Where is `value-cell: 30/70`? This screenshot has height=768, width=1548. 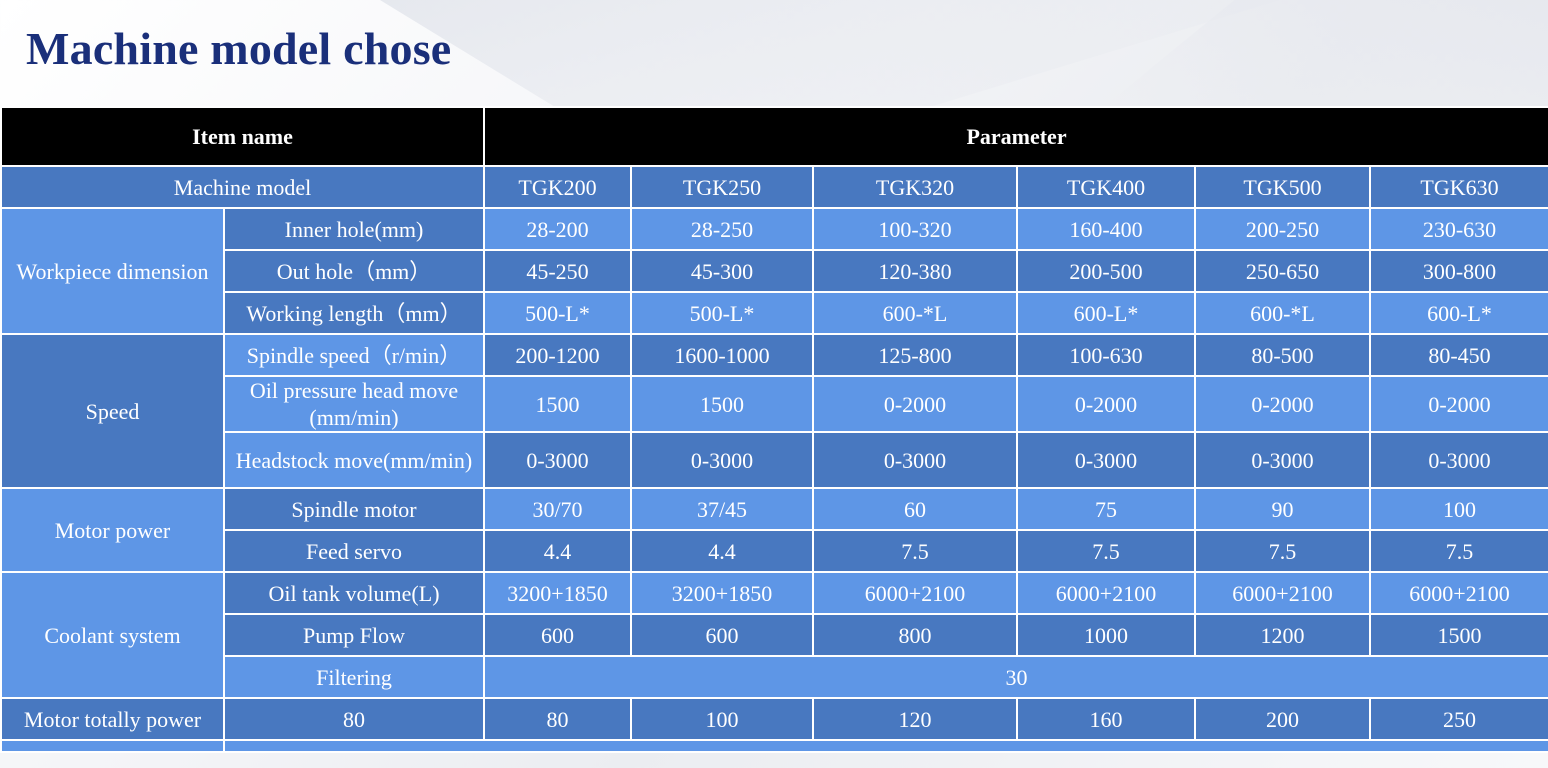 value-cell: 30/70 is located at coordinates (557, 509).